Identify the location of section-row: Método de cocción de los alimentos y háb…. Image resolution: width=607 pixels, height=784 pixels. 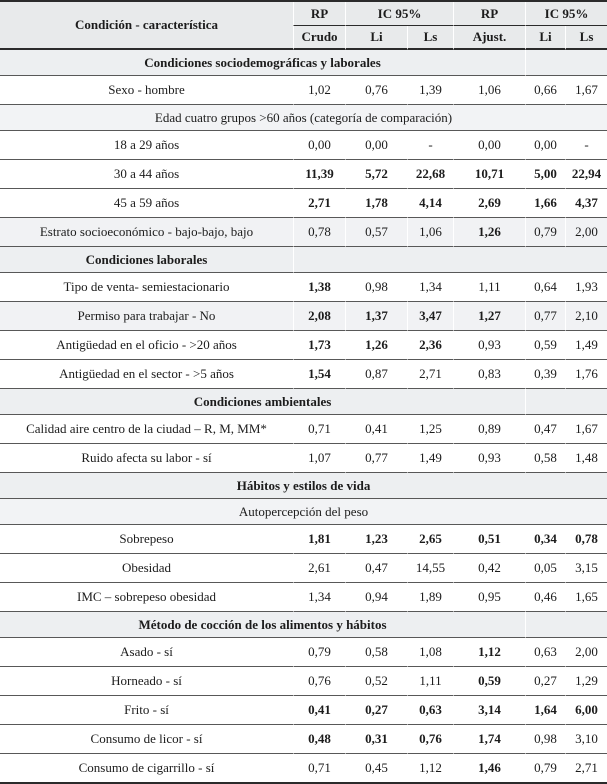
(303, 625).